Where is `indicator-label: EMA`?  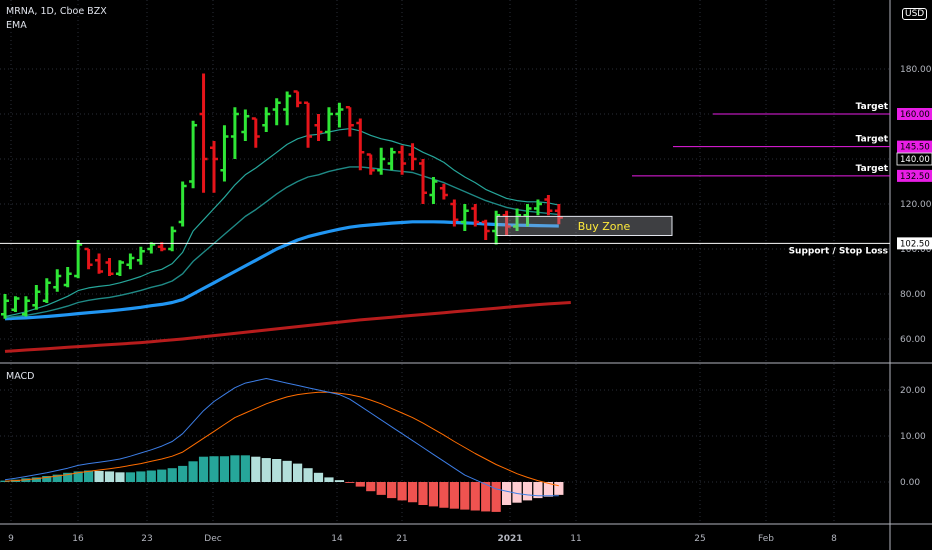 indicator-label: EMA is located at coordinates (16, 25).